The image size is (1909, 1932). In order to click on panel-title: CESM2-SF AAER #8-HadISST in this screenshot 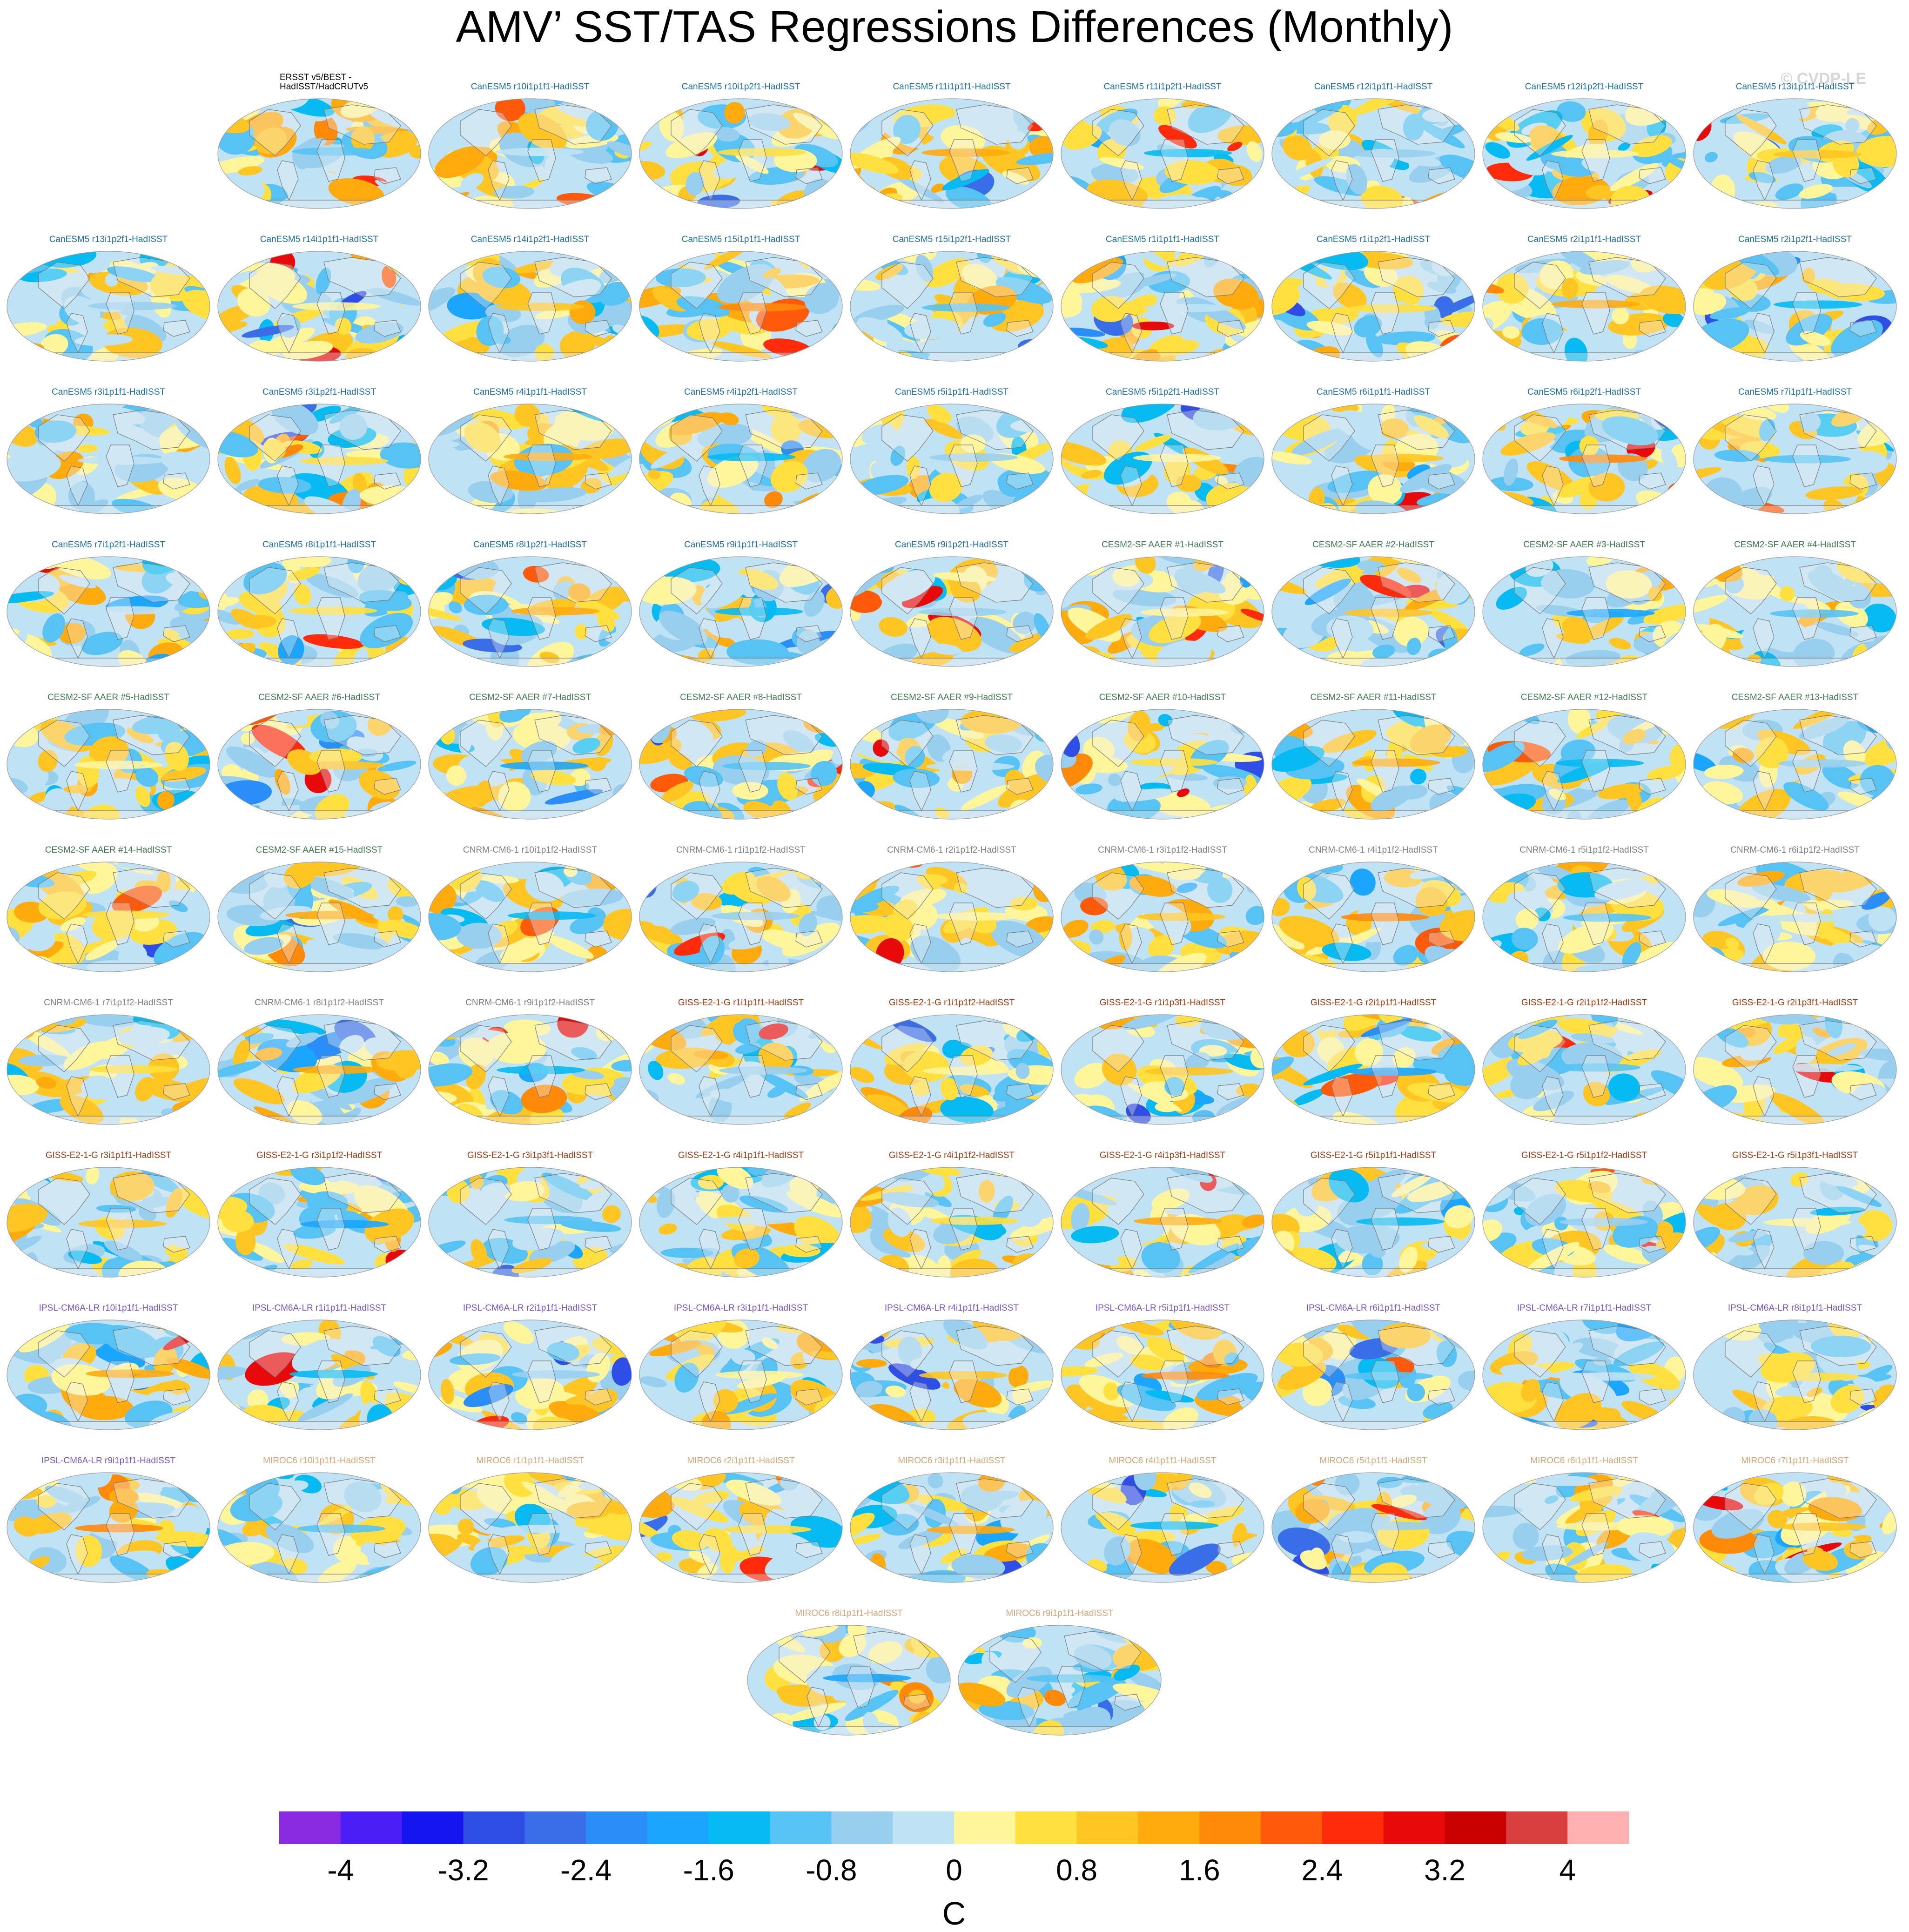, I will do `click(741, 697)`.